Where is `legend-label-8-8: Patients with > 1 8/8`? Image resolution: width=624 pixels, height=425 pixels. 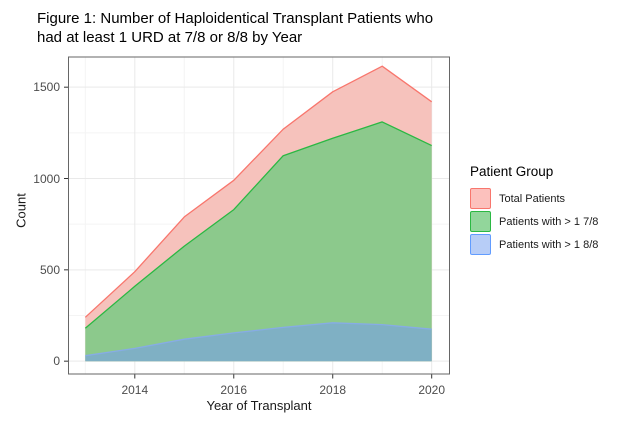 legend-label-8-8: Patients with > 1 8/8 is located at coordinates (549, 244).